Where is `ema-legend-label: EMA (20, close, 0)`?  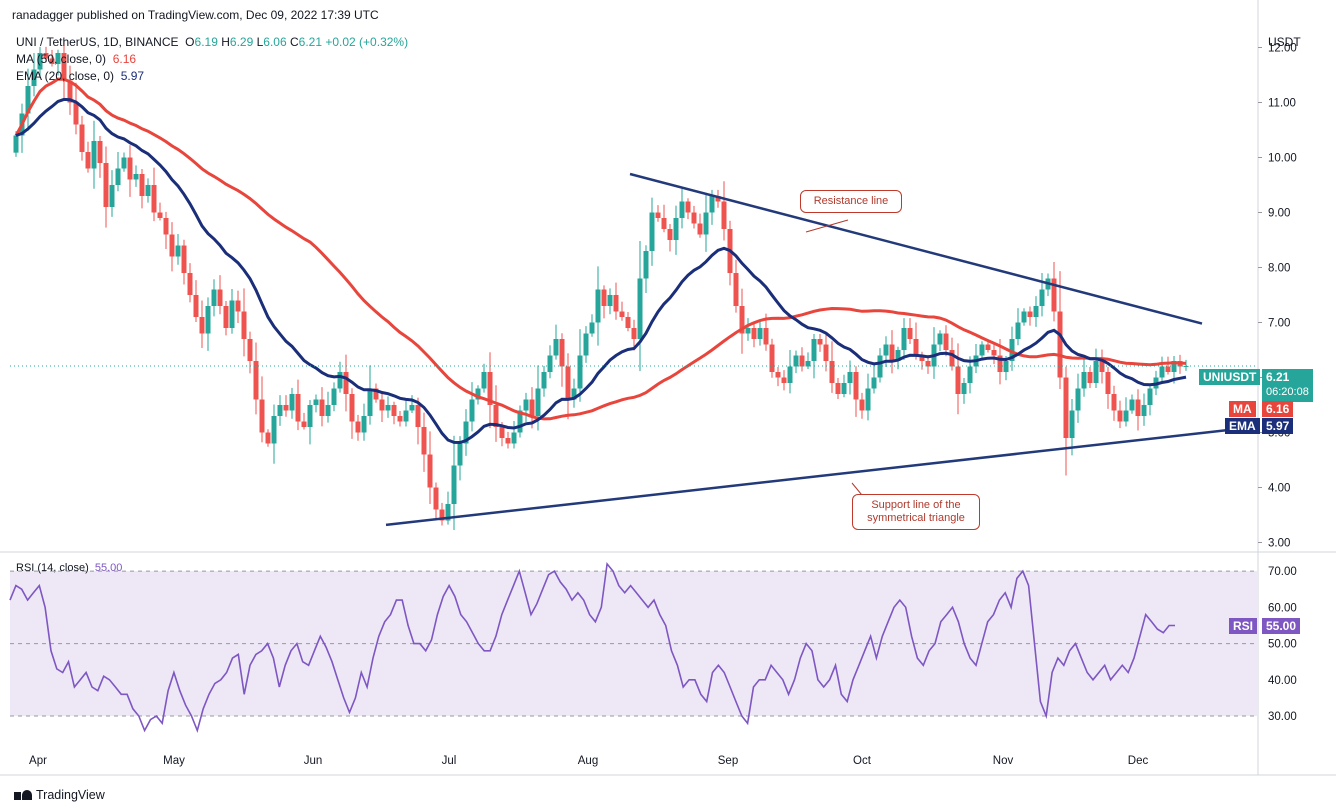
ema-legend-label: EMA (20, close, 0) is located at coordinates (65, 76).